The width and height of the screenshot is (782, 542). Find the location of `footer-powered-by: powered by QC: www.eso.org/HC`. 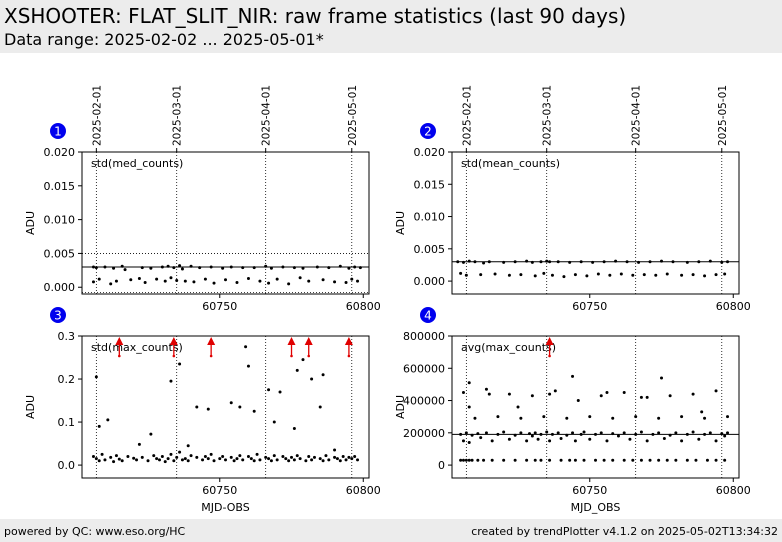

footer-powered-by: powered by QC: www.eso.org/HC is located at coordinates (95, 531).